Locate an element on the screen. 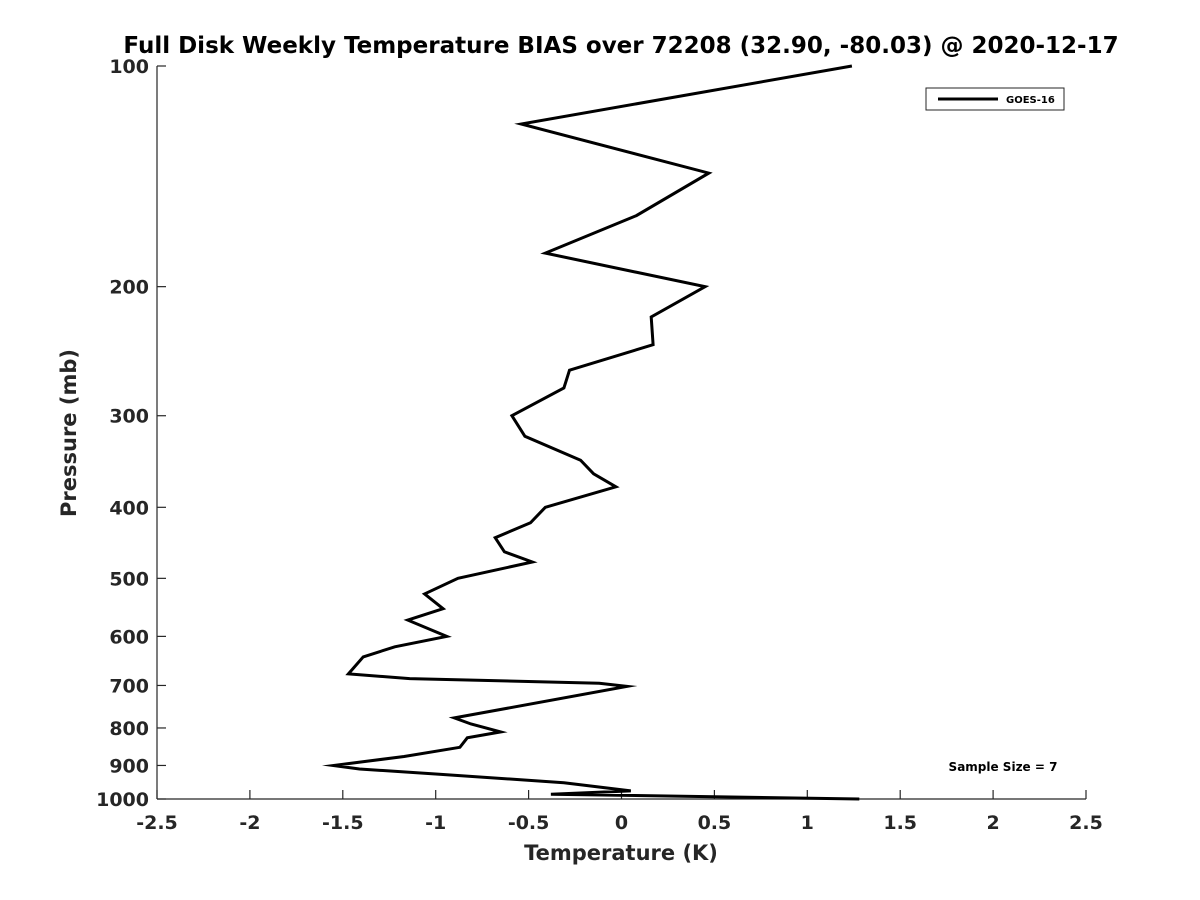  legend-label-goes-16: GOES-16 is located at coordinates (1030, 100).